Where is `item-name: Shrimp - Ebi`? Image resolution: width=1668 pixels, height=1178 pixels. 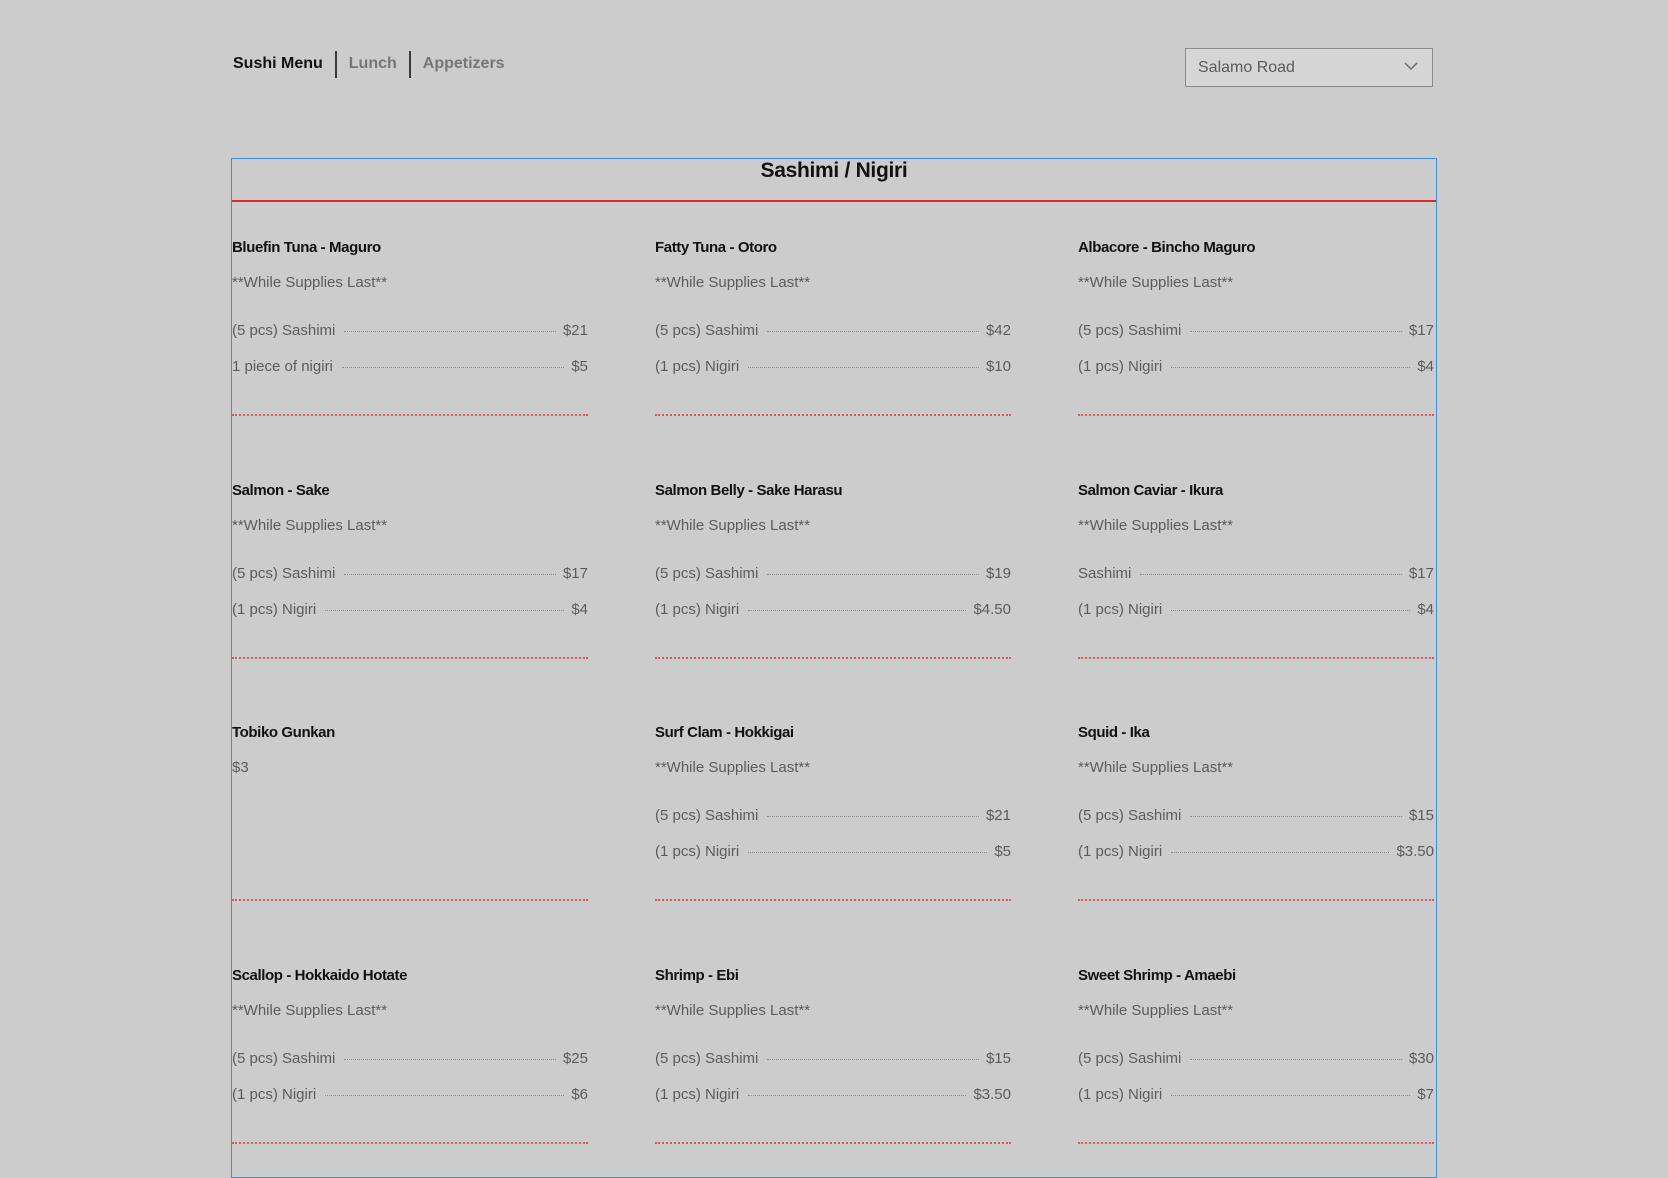 item-name: Shrimp - Ebi is located at coordinates (697, 975).